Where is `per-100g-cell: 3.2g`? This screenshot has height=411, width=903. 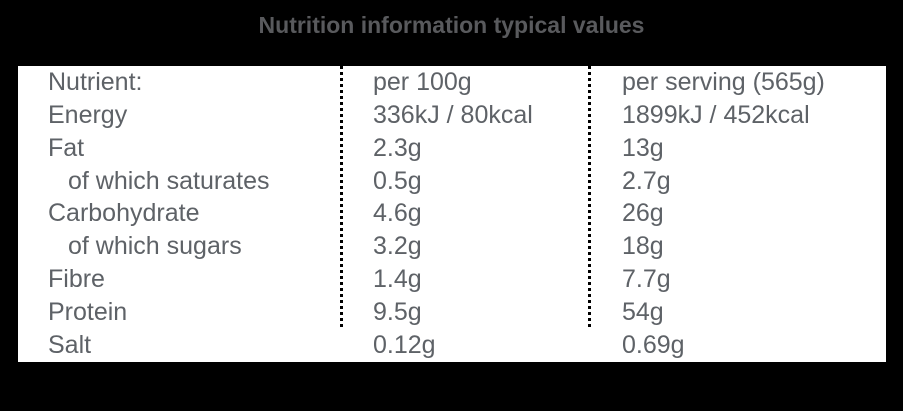
per-100g-cell: 3.2g is located at coordinates (397, 246).